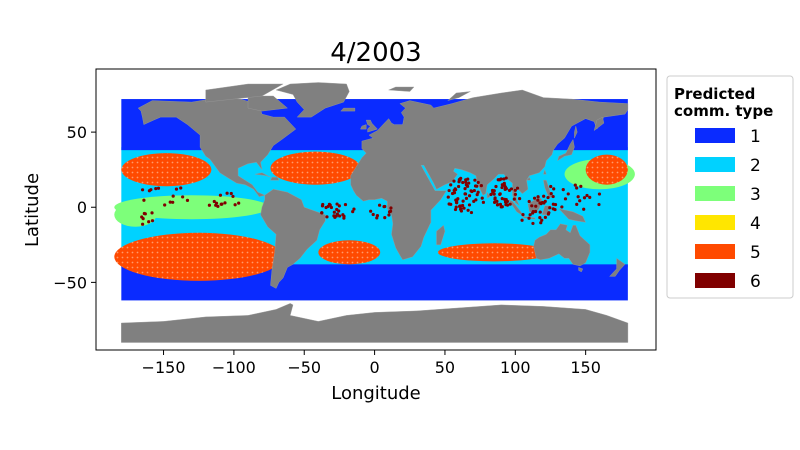 Image resolution: width=800 pixels, height=450 pixels. Describe the element at coordinates (441, 235) in the screenshot. I see `land-madagascar` at that location.